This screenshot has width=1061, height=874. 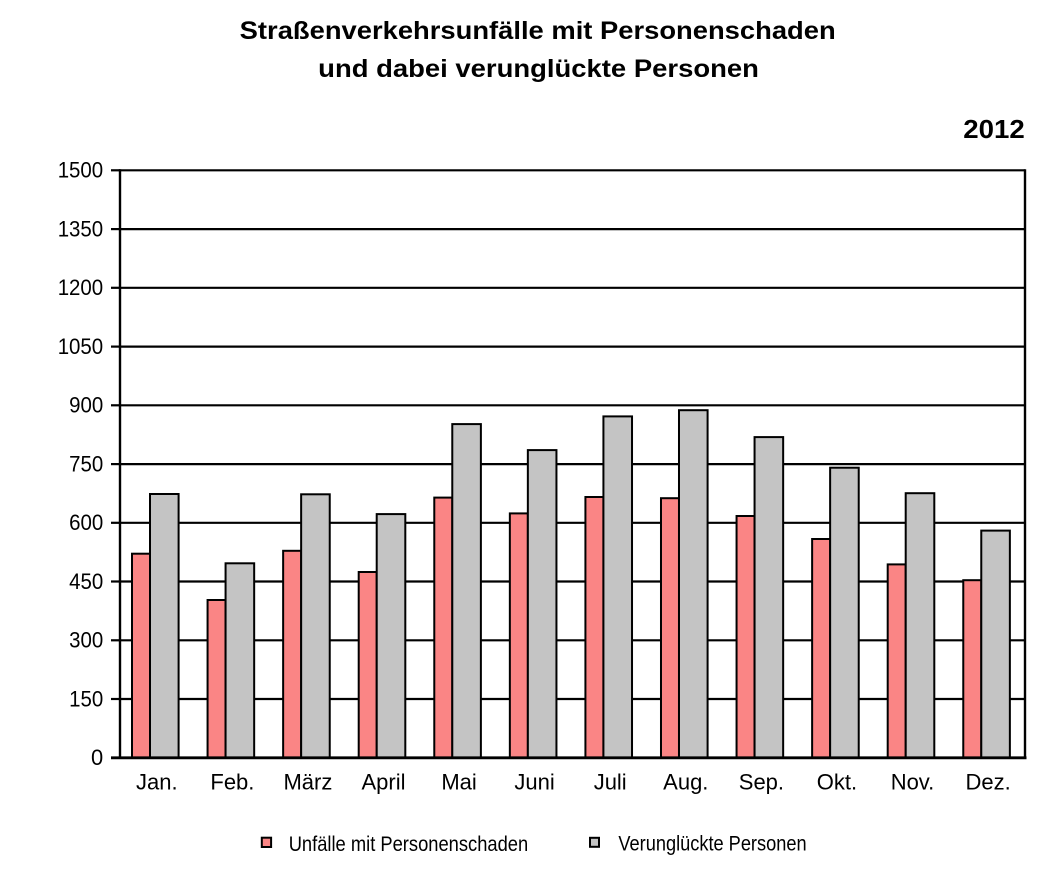 What do you see at coordinates (837, 782) in the screenshot?
I see `svg-text: Okt.` at bounding box center [837, 782].